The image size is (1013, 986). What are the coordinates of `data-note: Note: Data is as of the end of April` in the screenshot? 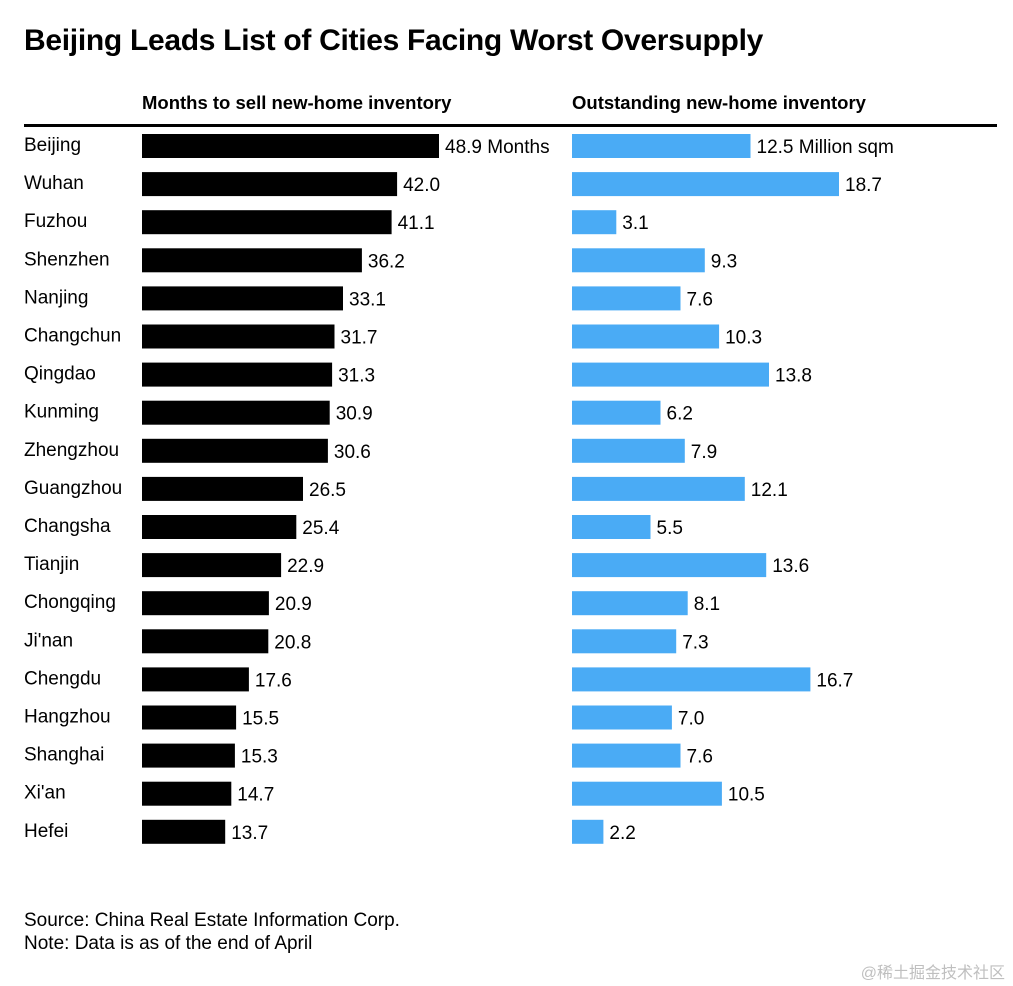 It's located at (168, 943).